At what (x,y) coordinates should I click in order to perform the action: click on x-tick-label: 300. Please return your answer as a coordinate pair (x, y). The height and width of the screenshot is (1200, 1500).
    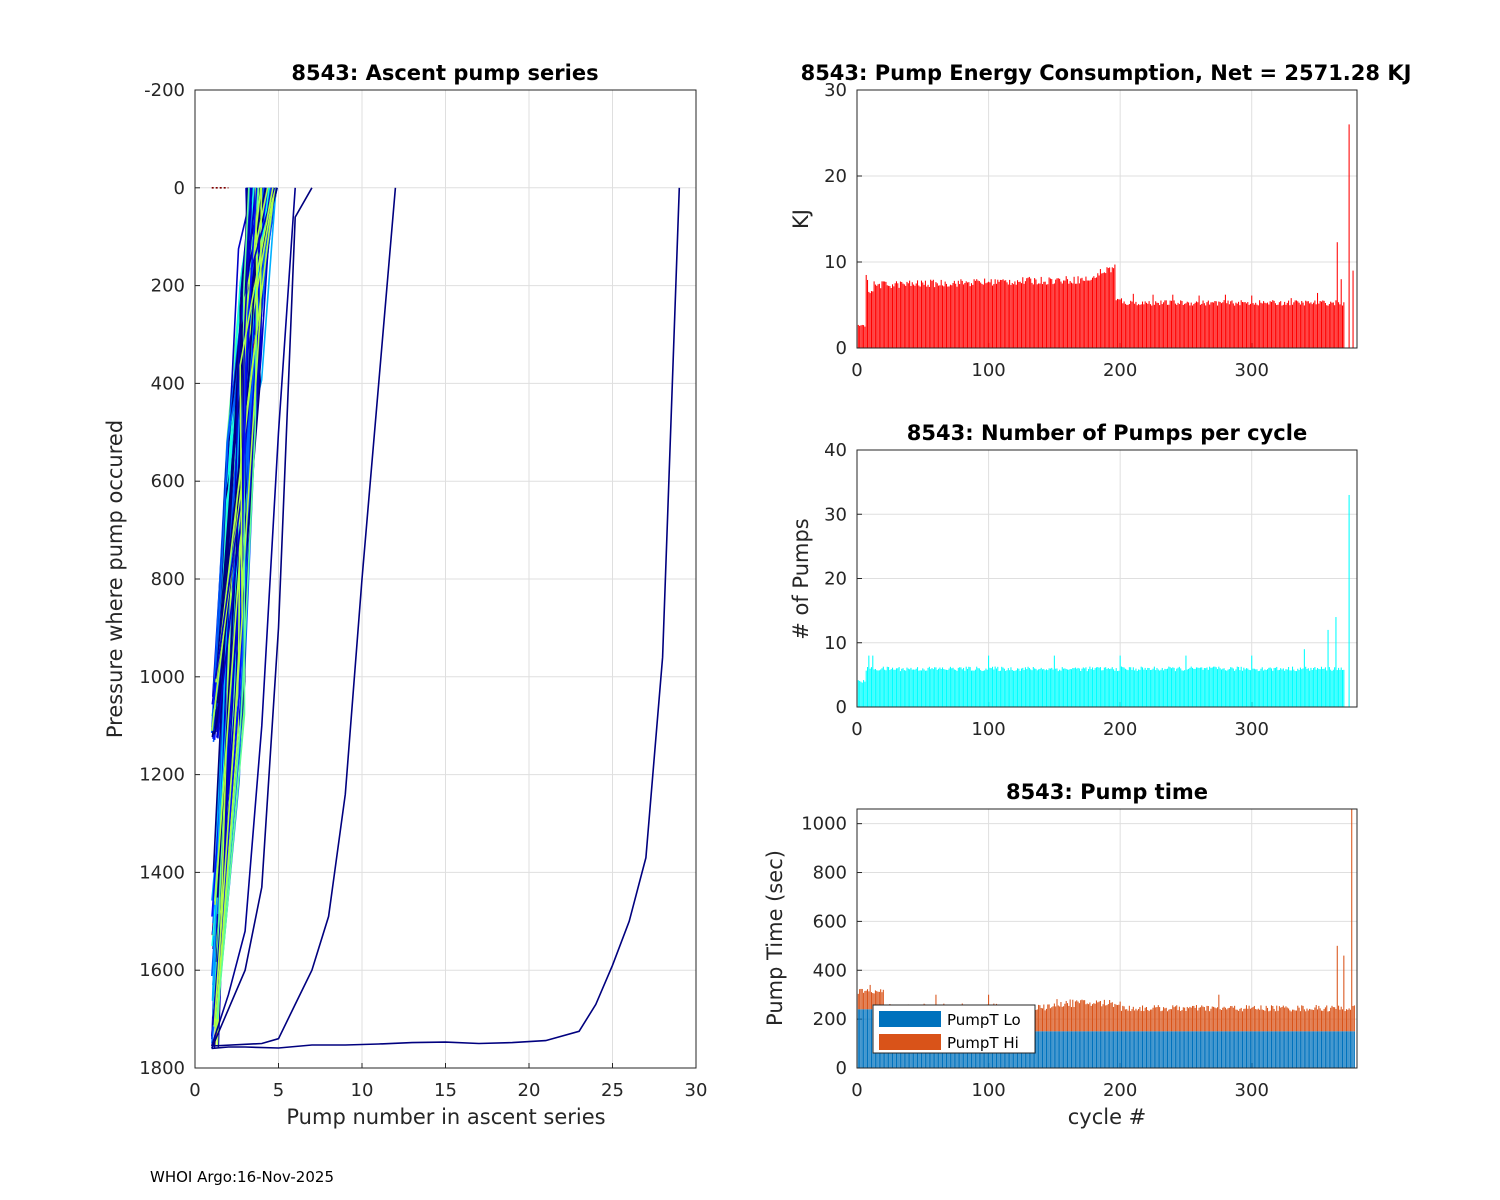
    Looking at the image, I should click on (1252, 729).